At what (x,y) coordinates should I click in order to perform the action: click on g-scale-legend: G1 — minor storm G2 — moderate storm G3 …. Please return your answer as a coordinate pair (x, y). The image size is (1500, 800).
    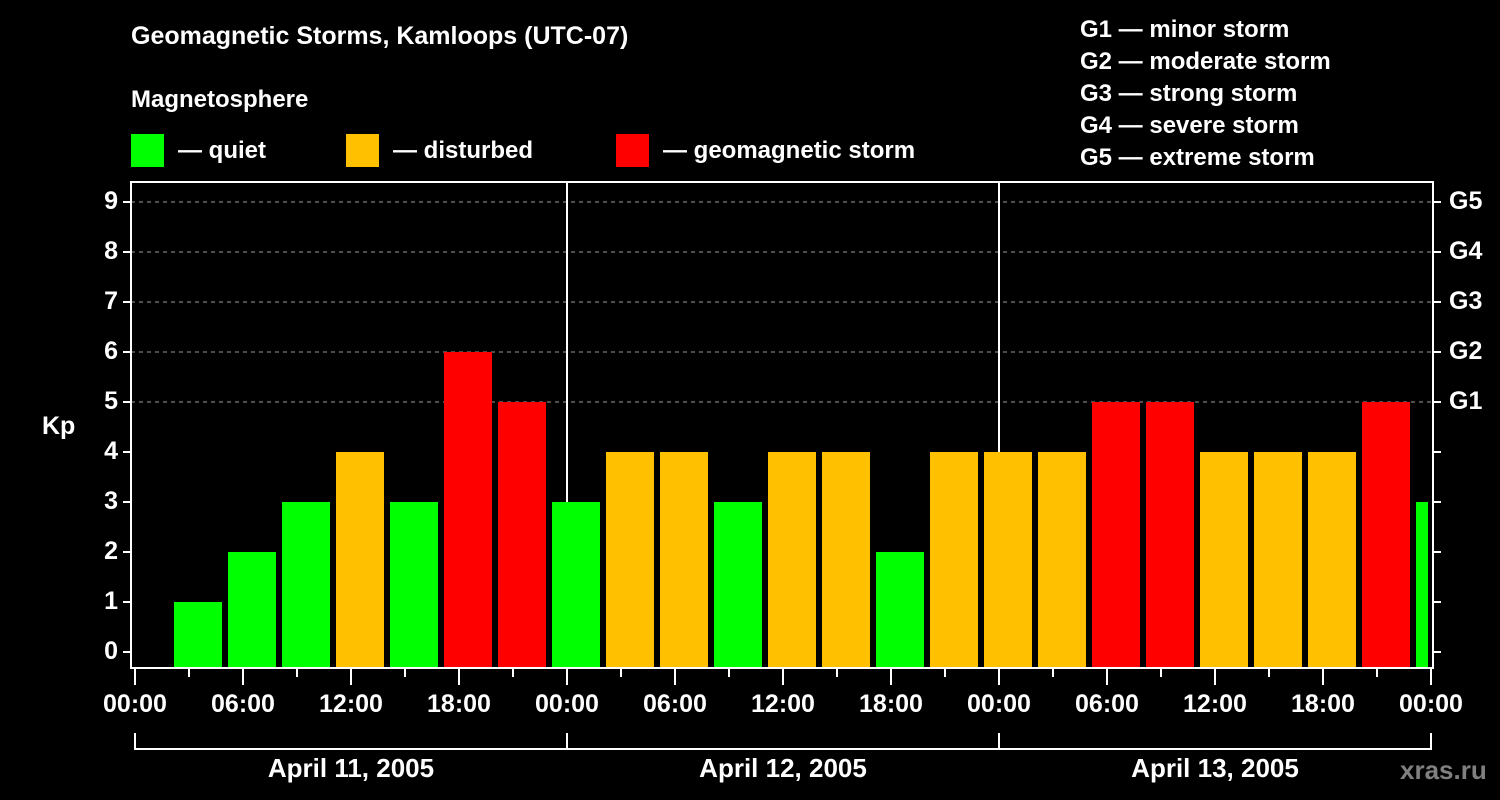
    Looking at the image, I should click on (1205, 94).